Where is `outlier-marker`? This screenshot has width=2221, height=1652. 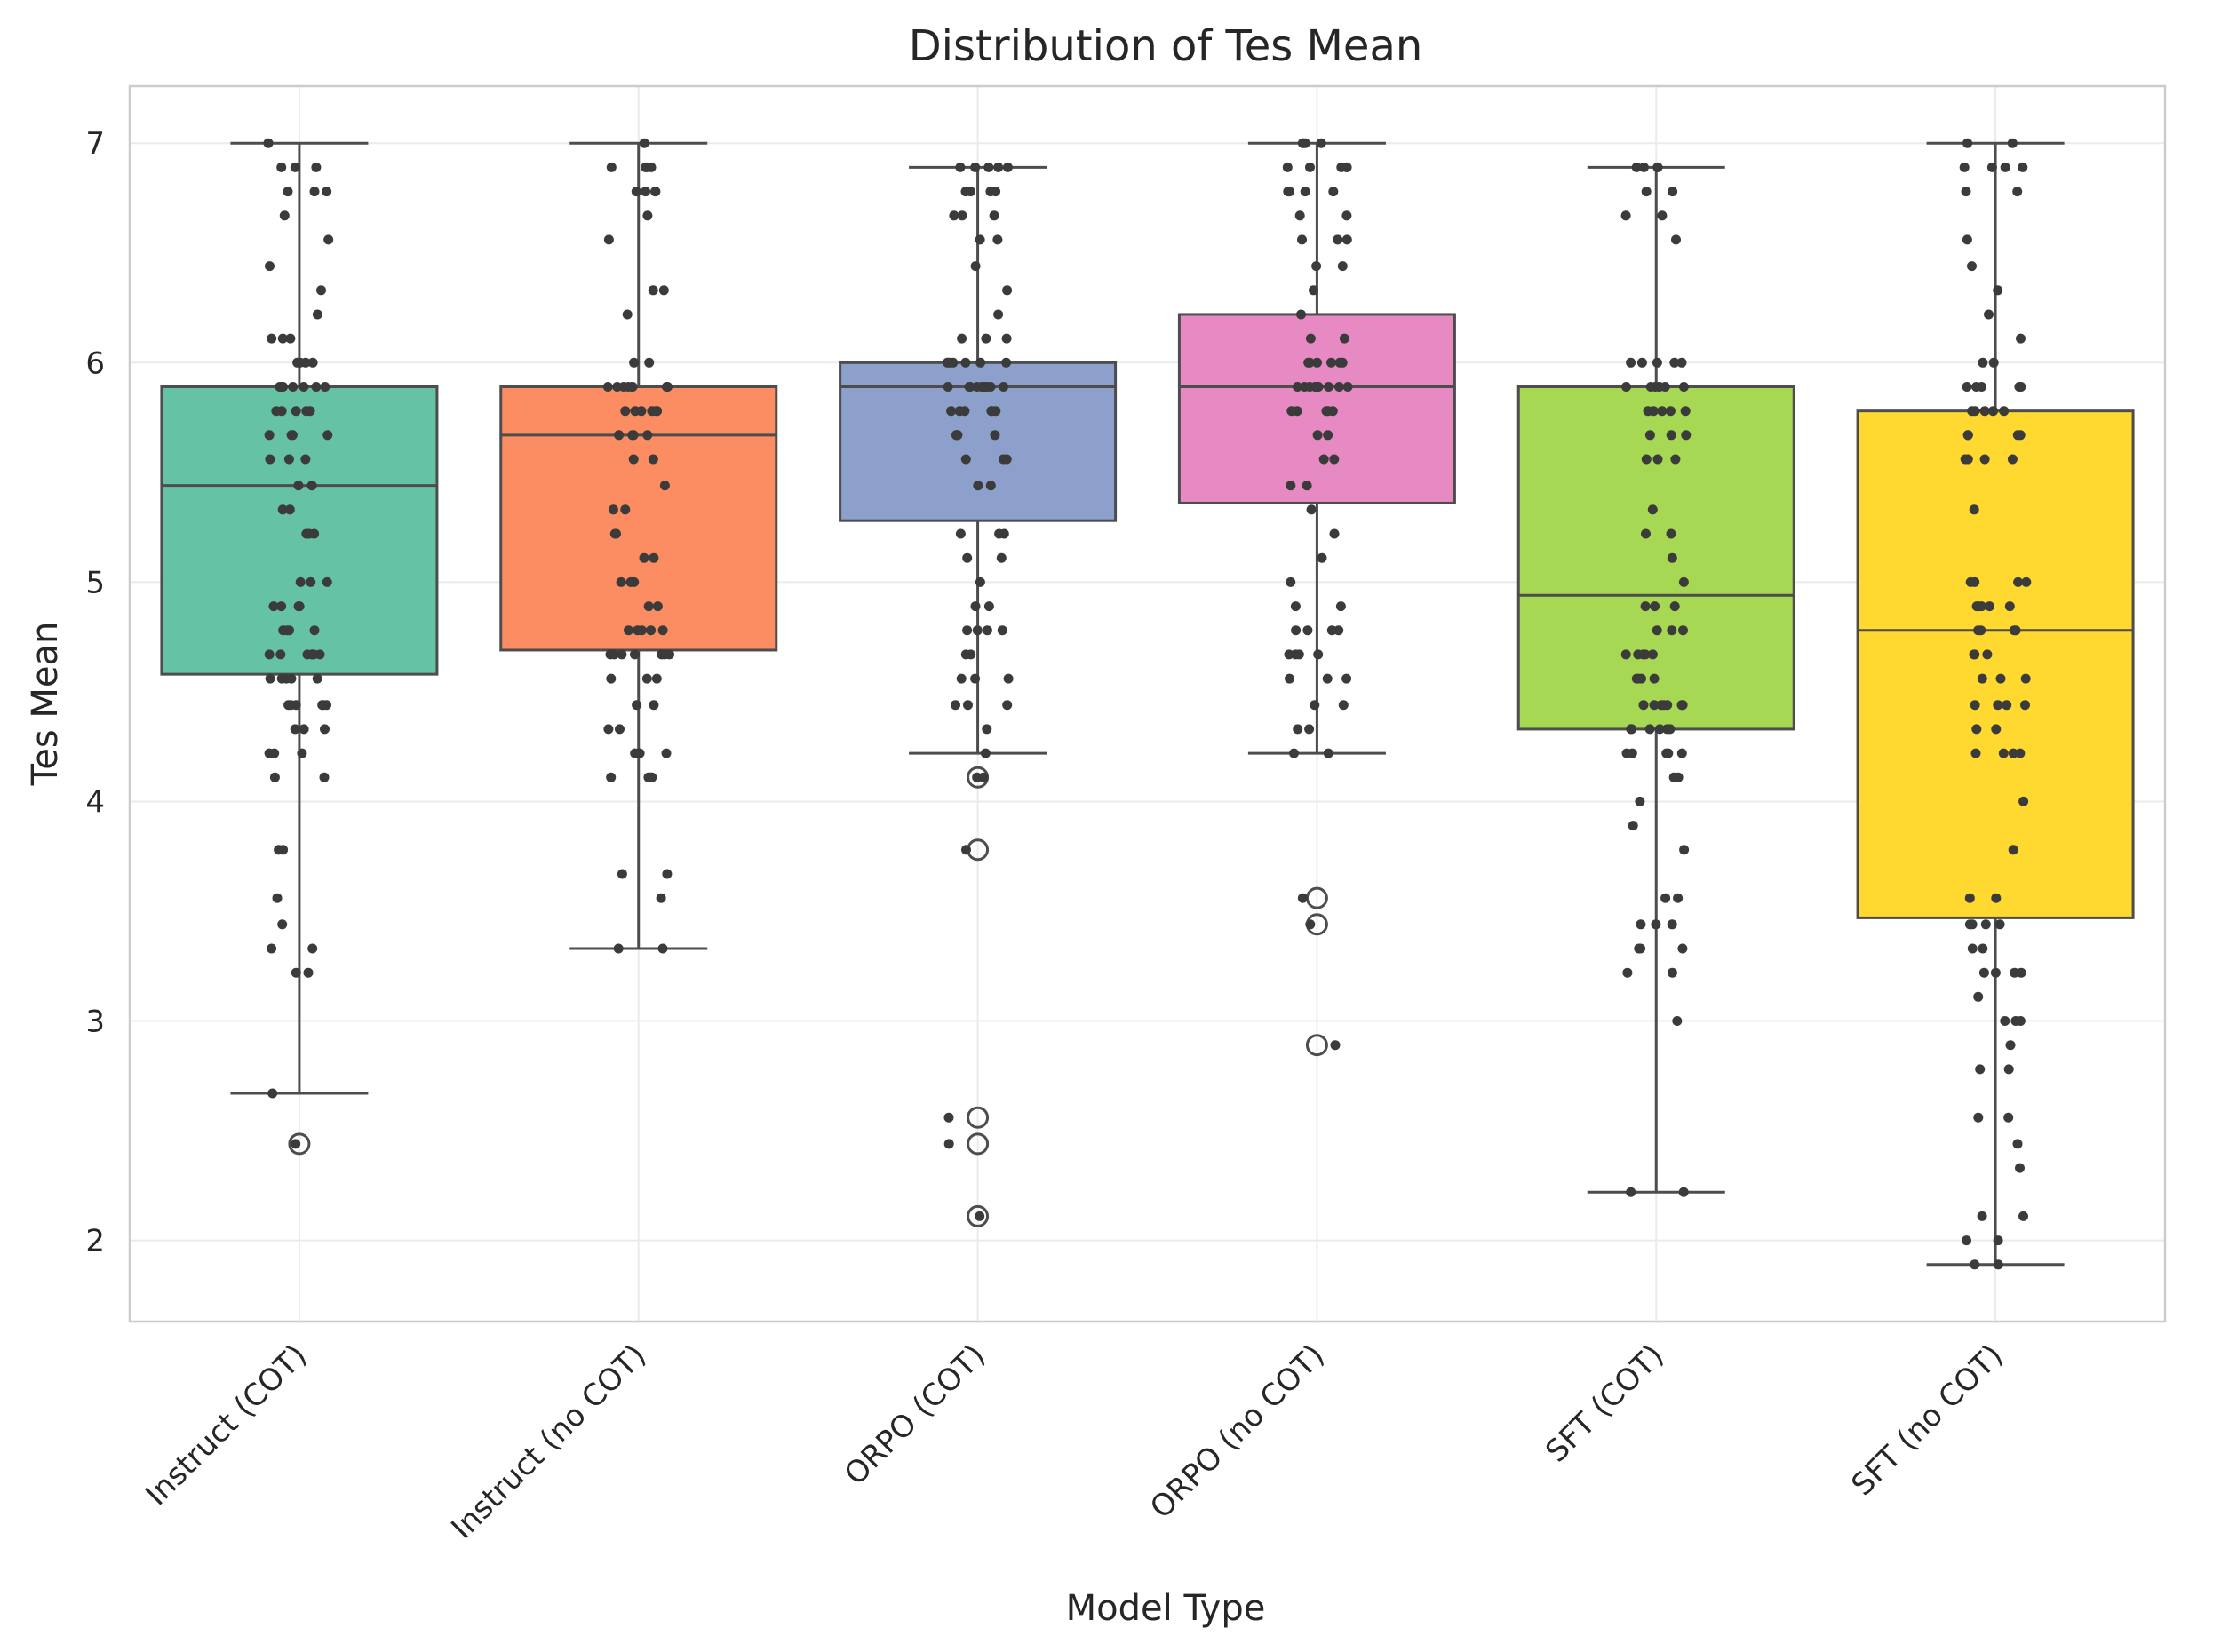 outlier-marker is located at coordinates (978, 1144).